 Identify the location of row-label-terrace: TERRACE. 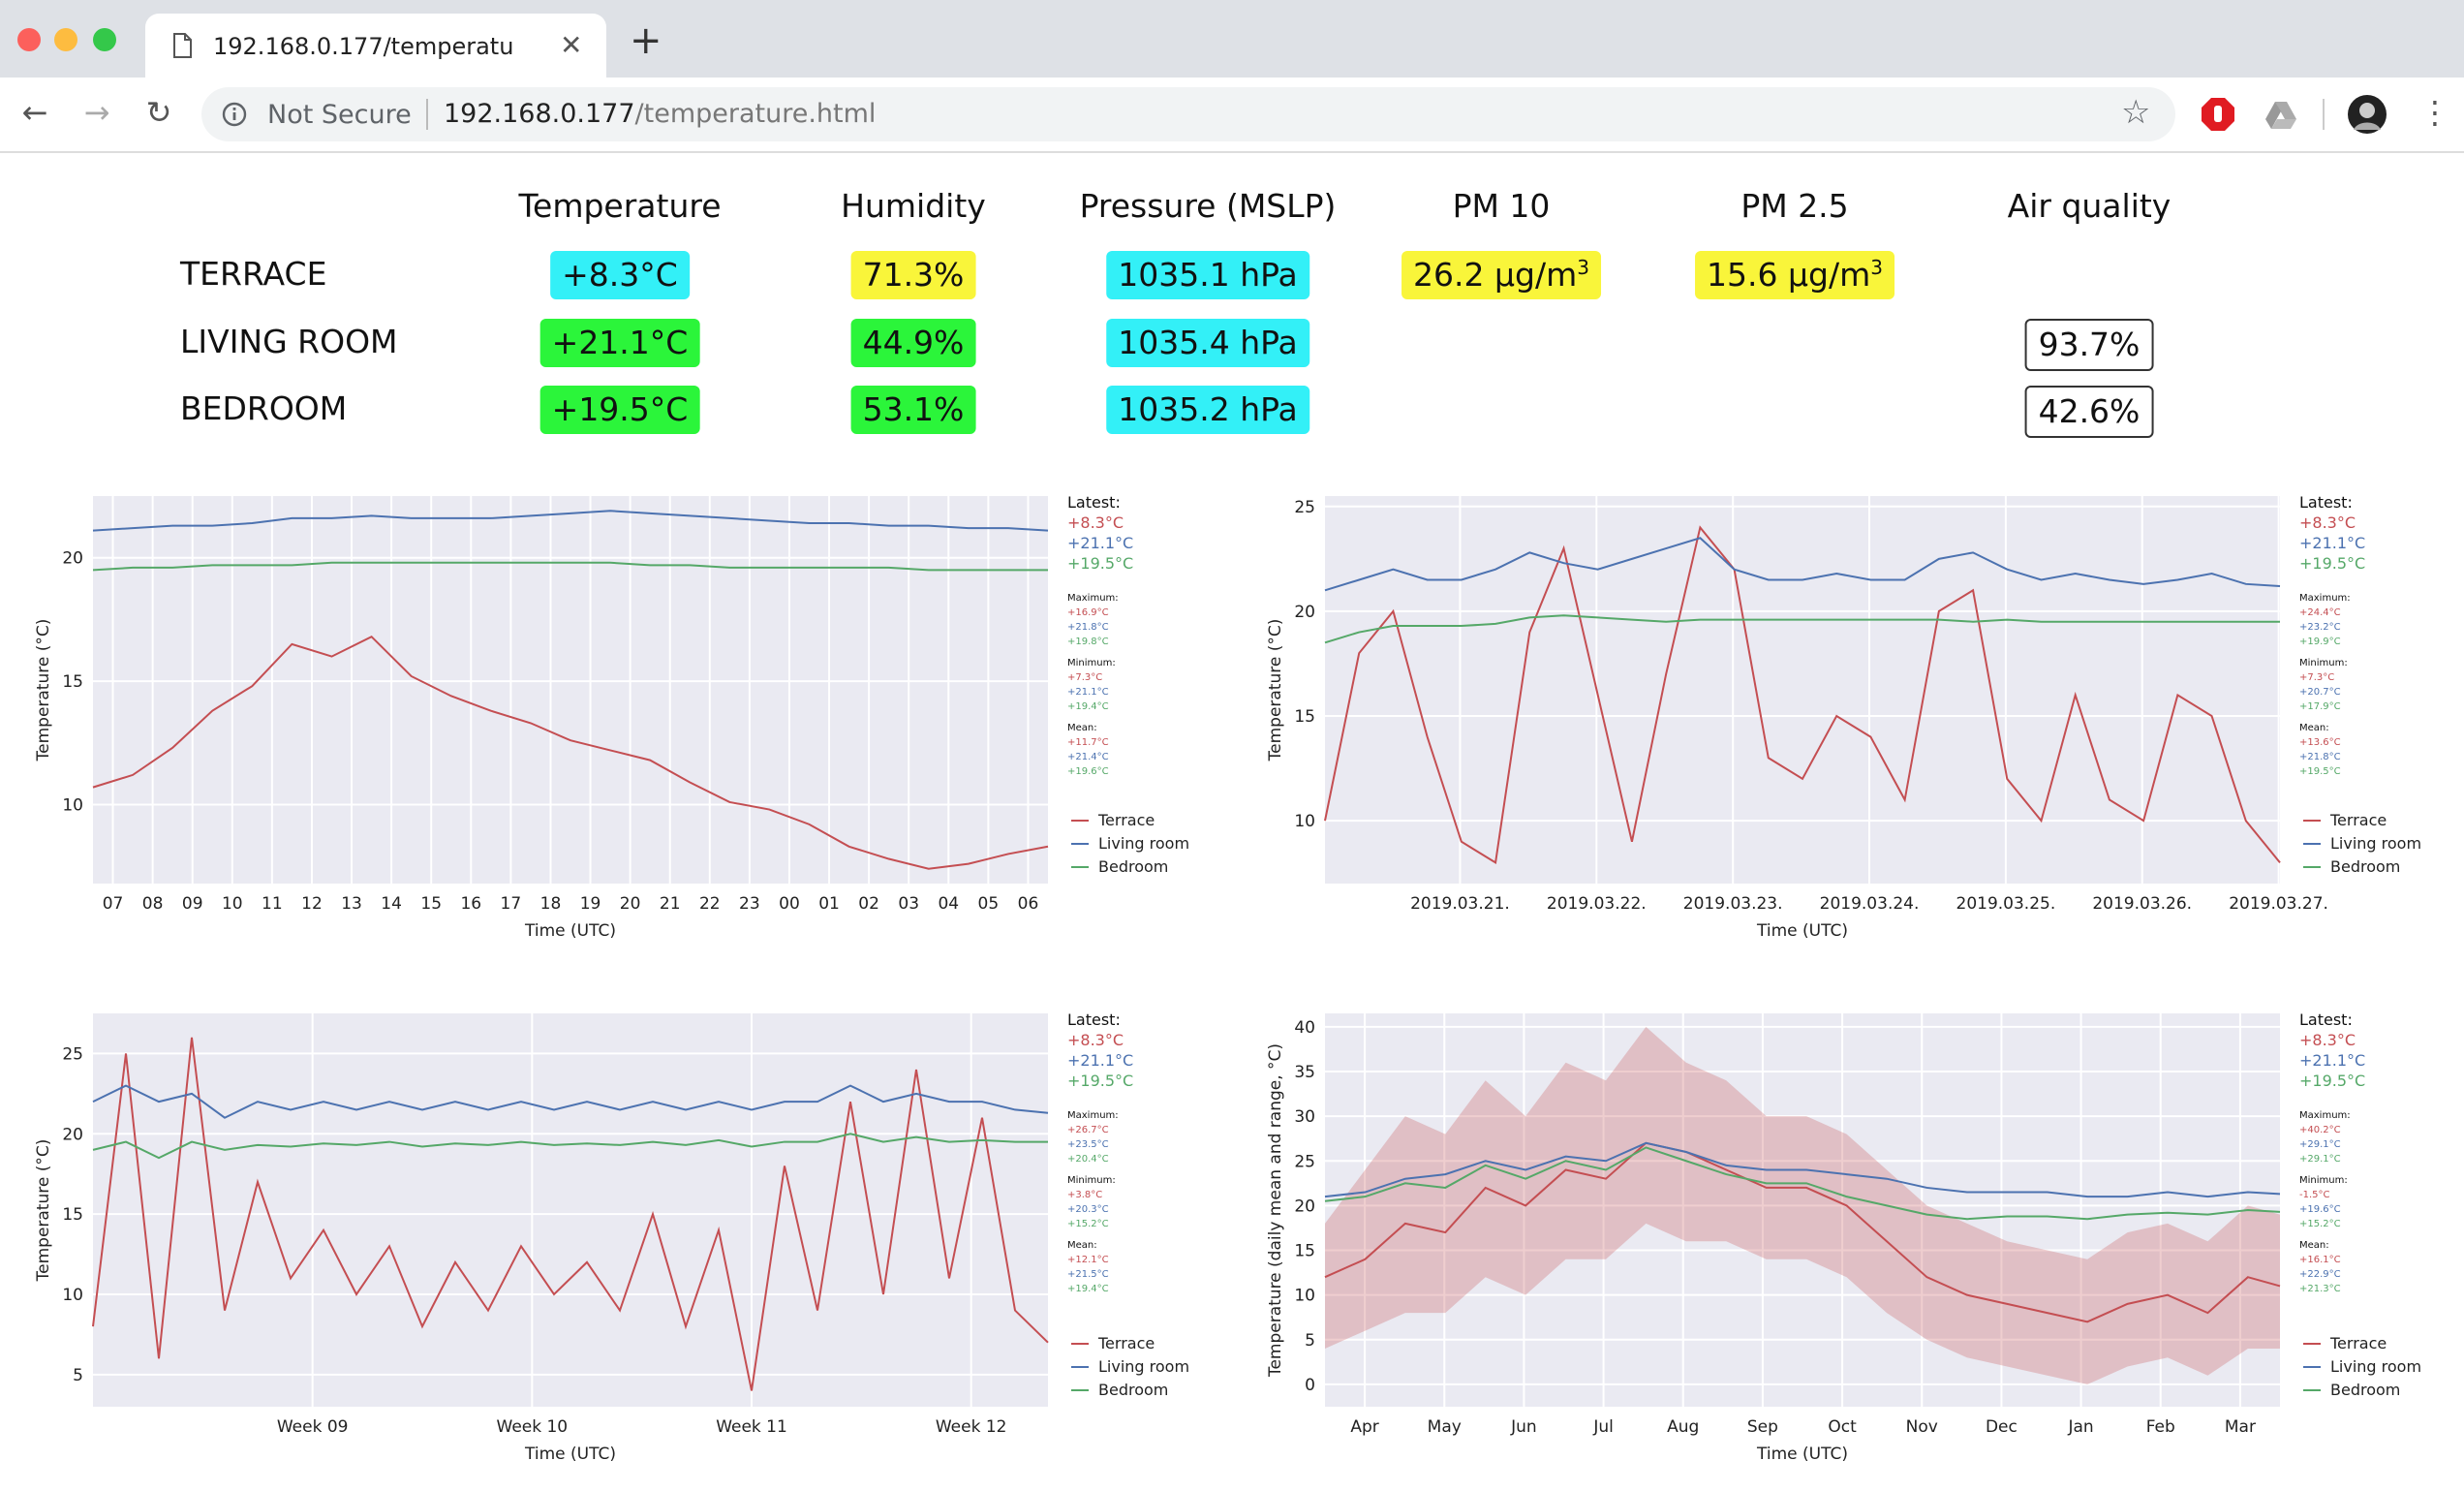
(253, 274).